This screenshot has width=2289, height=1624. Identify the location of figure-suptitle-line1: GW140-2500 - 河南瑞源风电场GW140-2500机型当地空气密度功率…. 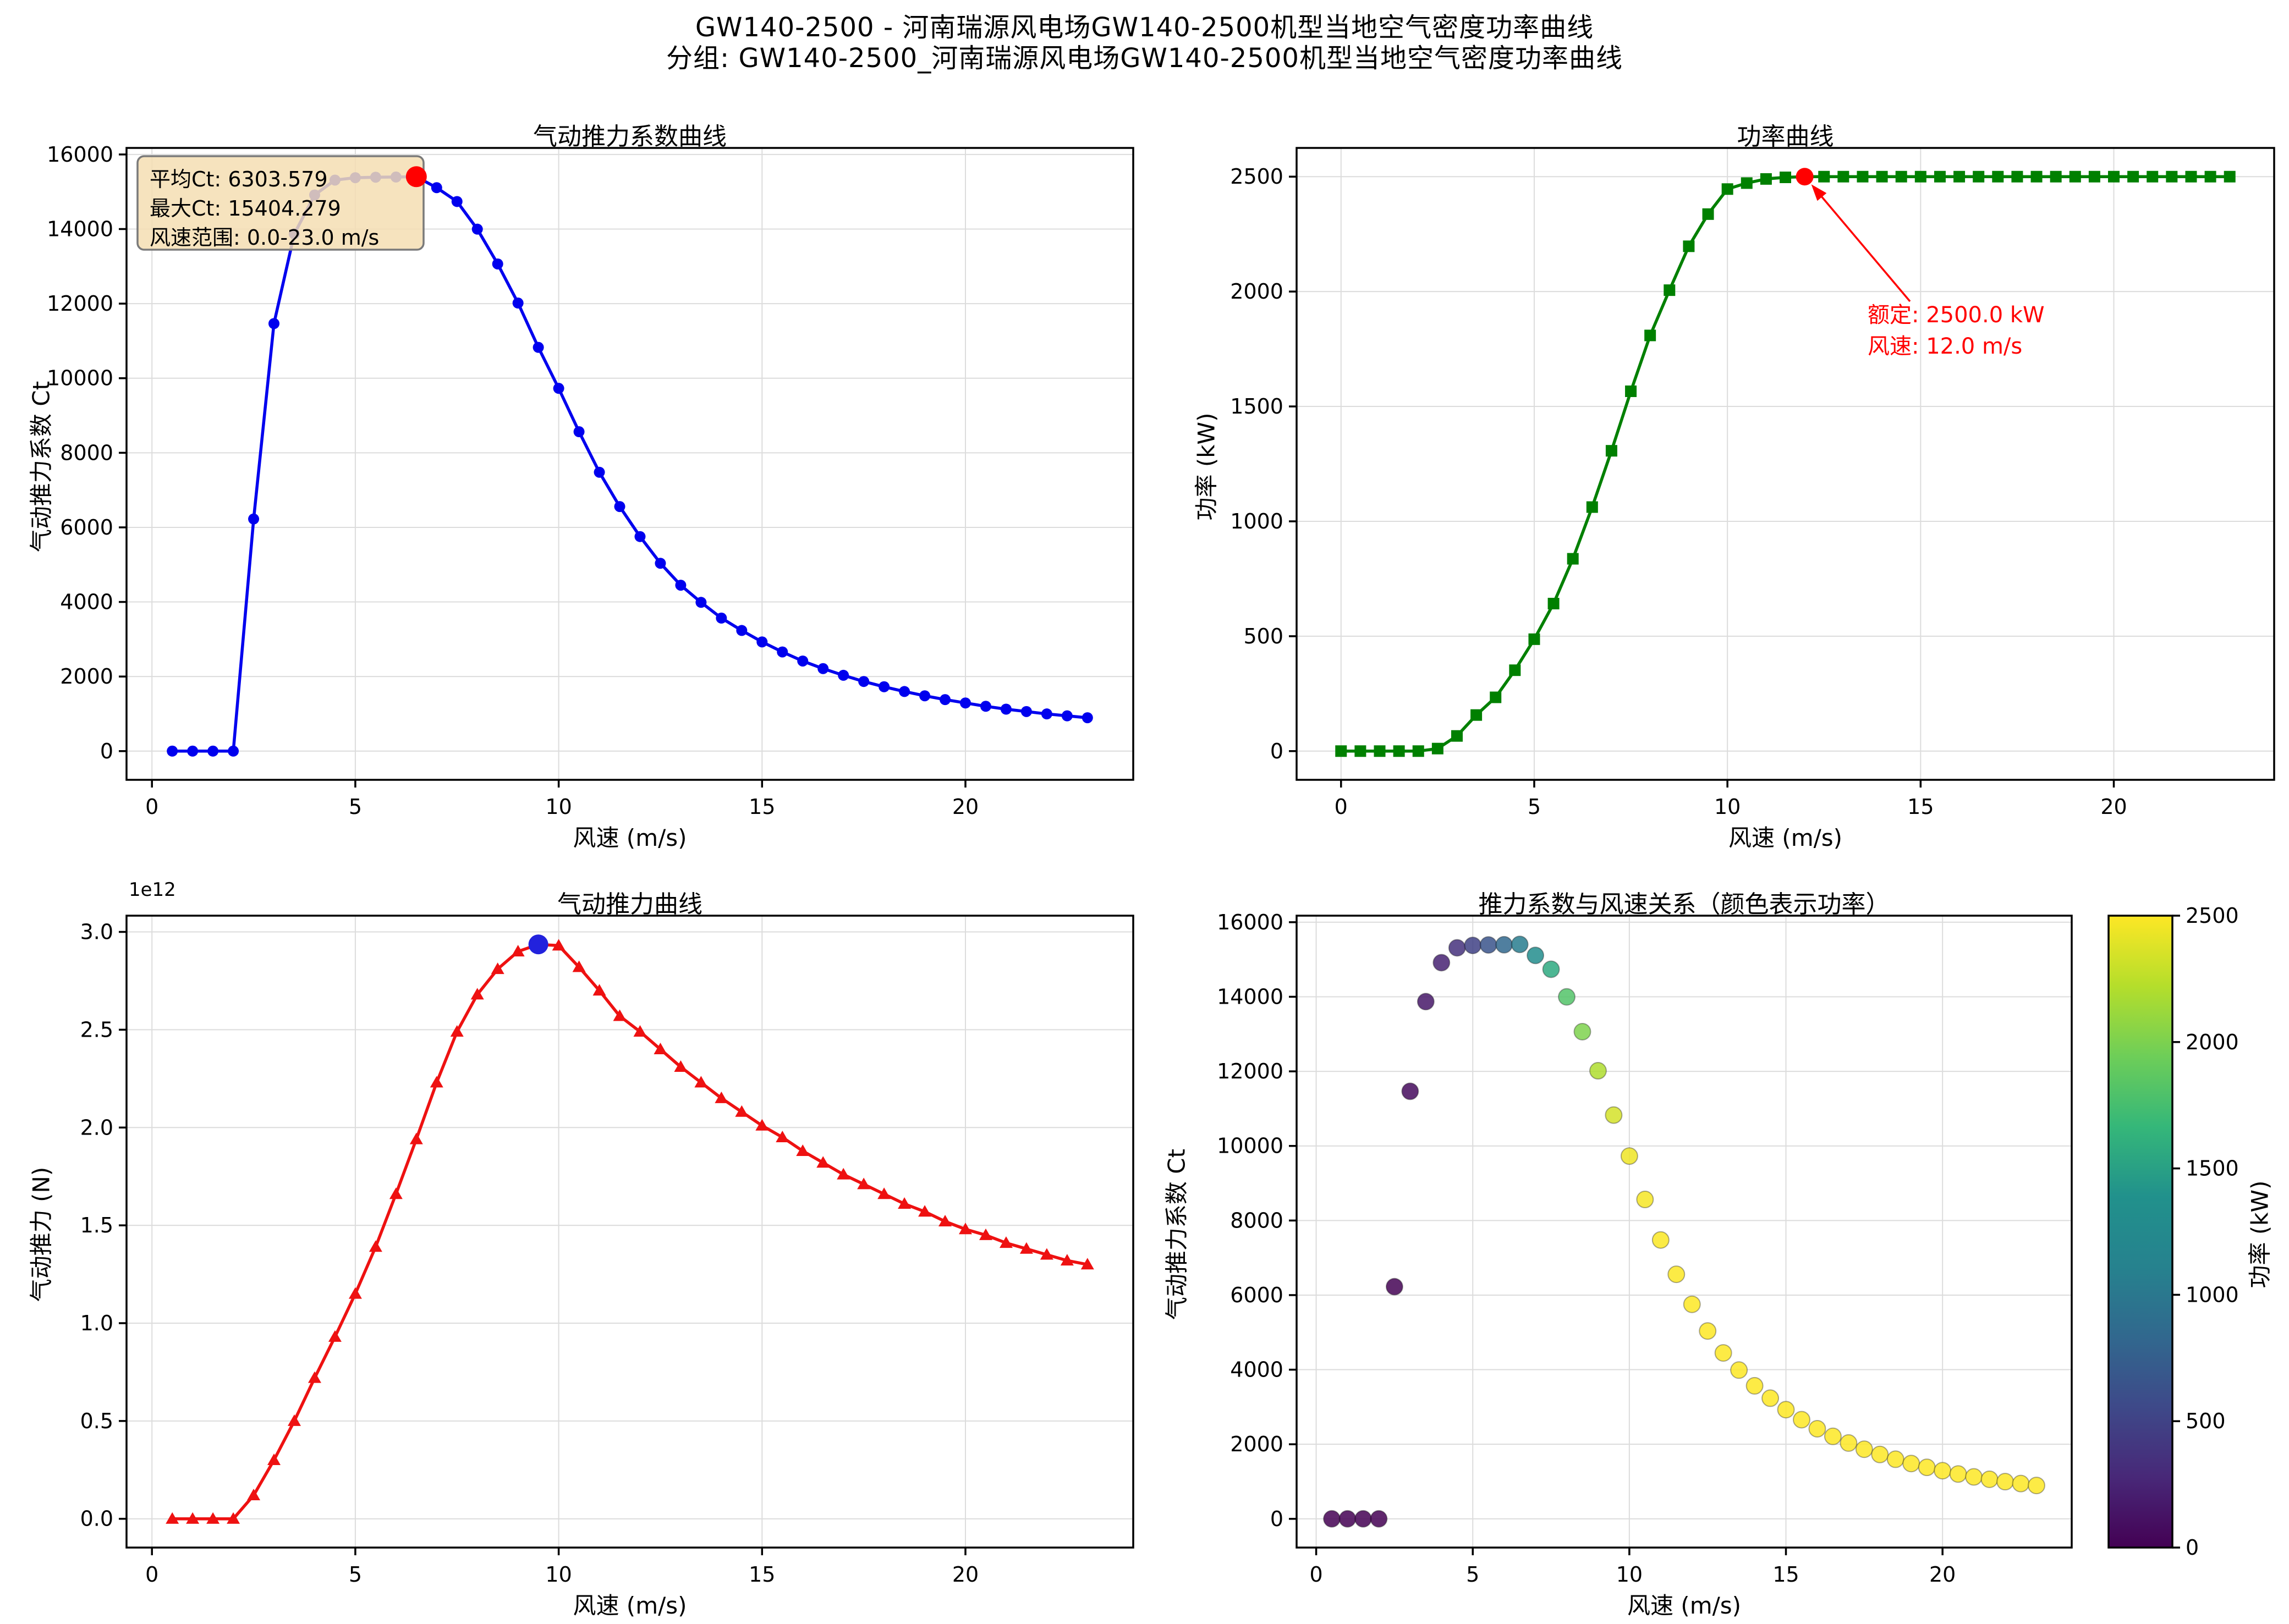
(1144, 27).